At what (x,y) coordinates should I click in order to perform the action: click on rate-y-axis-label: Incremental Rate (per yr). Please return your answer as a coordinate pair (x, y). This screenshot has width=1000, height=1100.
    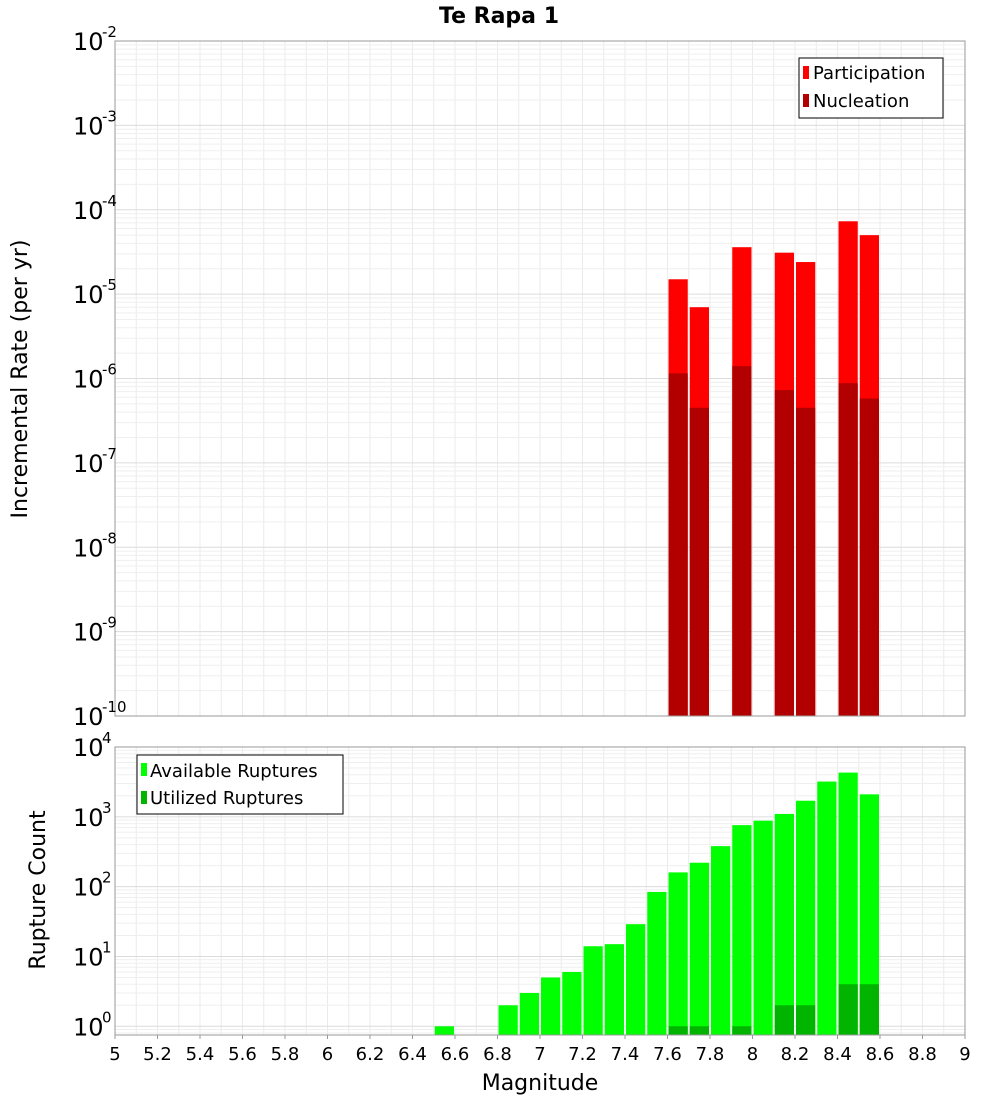
    Looking at the image, I should click on (20, 379).